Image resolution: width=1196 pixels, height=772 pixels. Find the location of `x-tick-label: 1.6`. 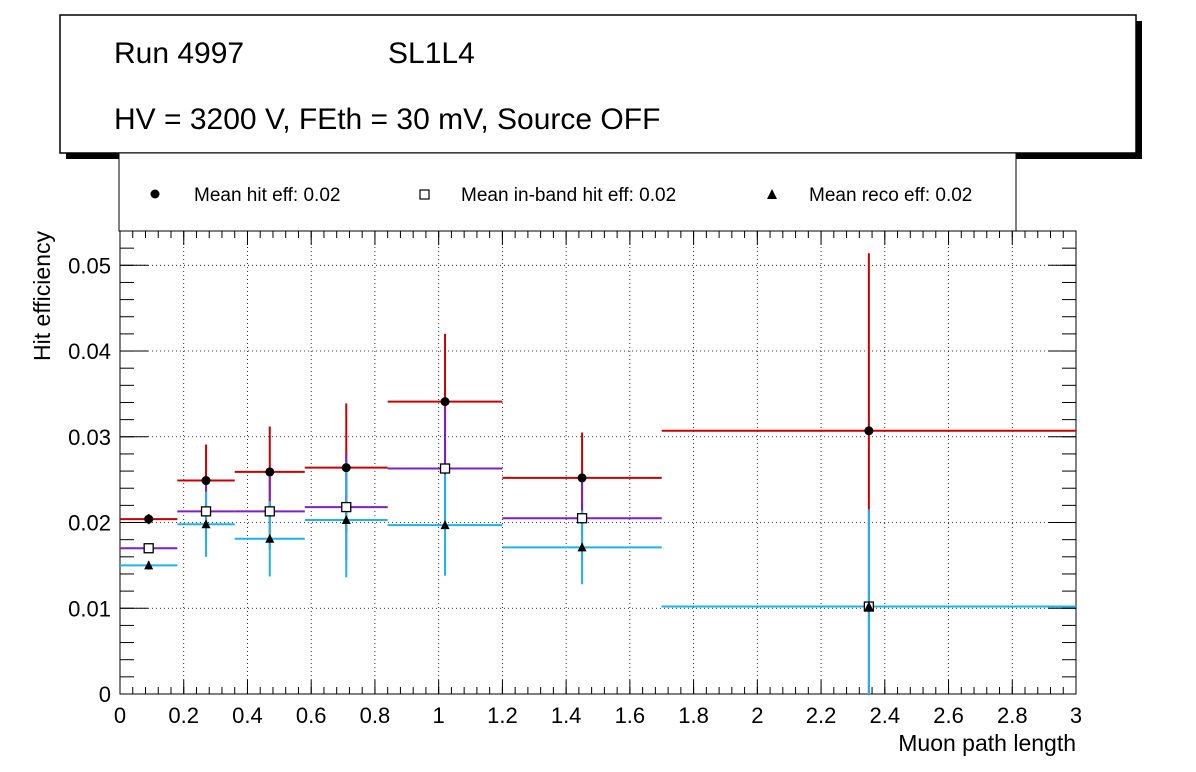

x-tick-label: 1.6 is located at coordinates (630, 715).